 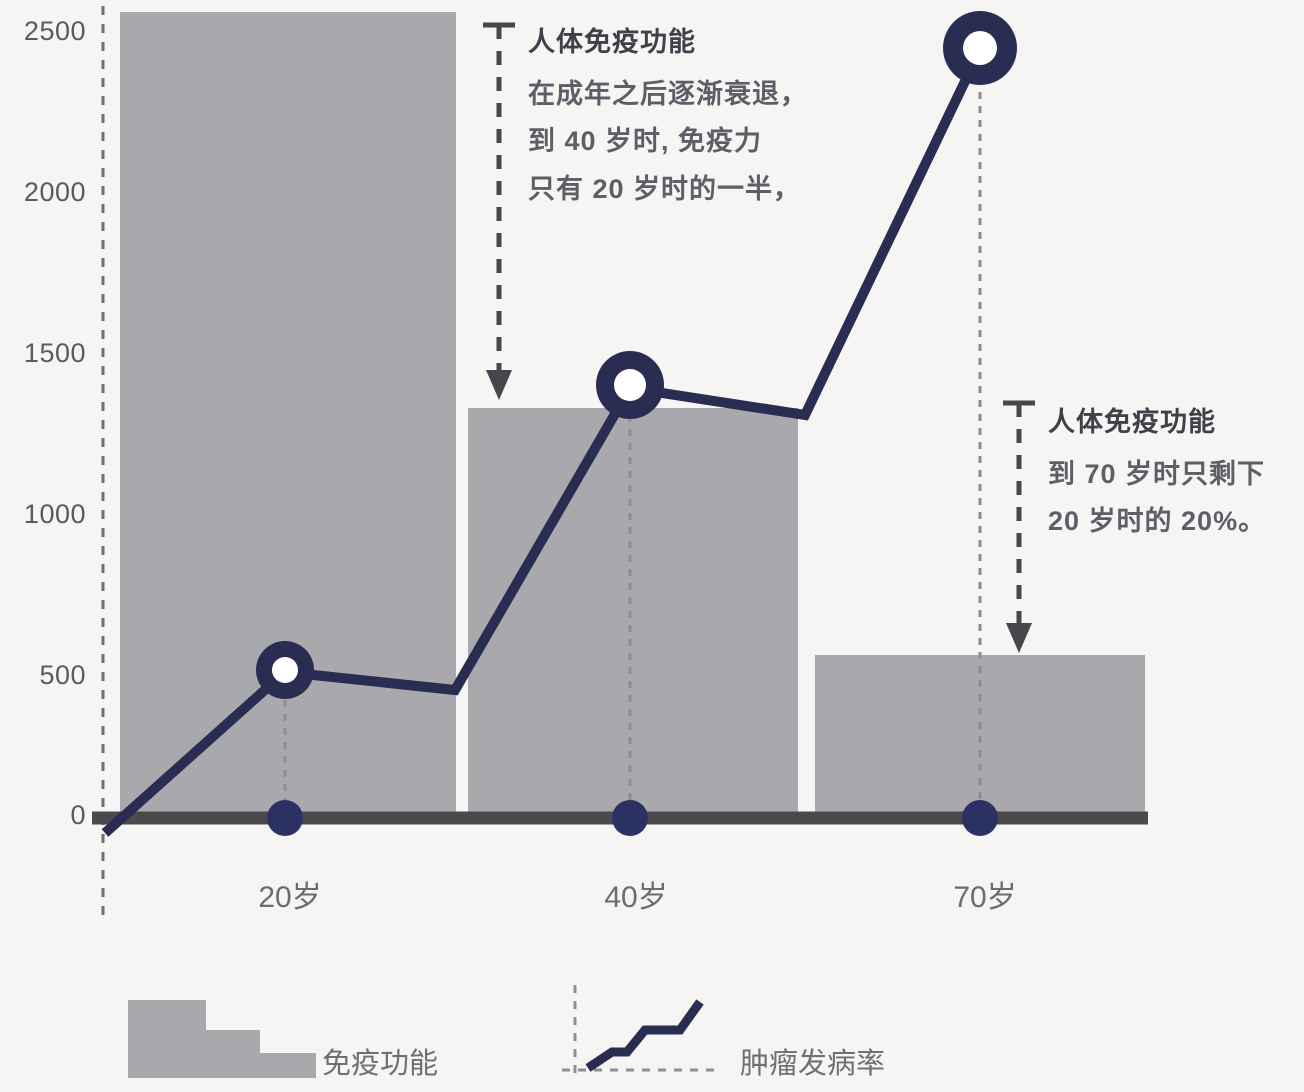 What do you see at coordinates (1157, 521) in the screenshot?
I see `annotation-70-line: 20 岁时的 20%。` at bounding box center [1157, 521].